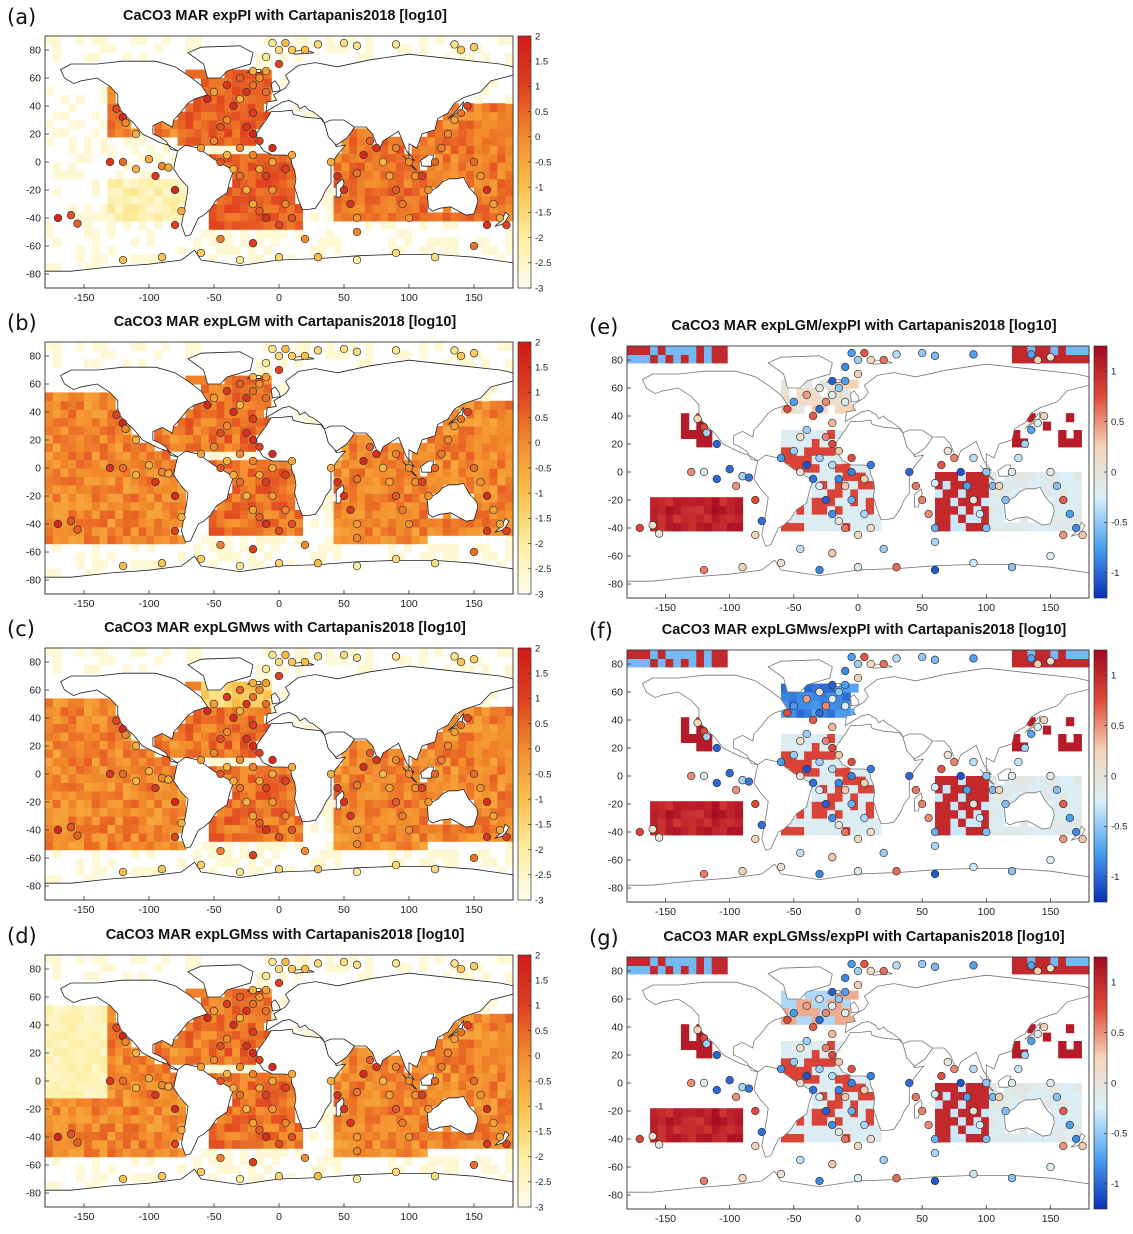 The height and width of the screenshot is (1234, 1133). Describe the element at coordinates (38, 469) in the screenshot. I see `y-tick-label: 0` at that location.